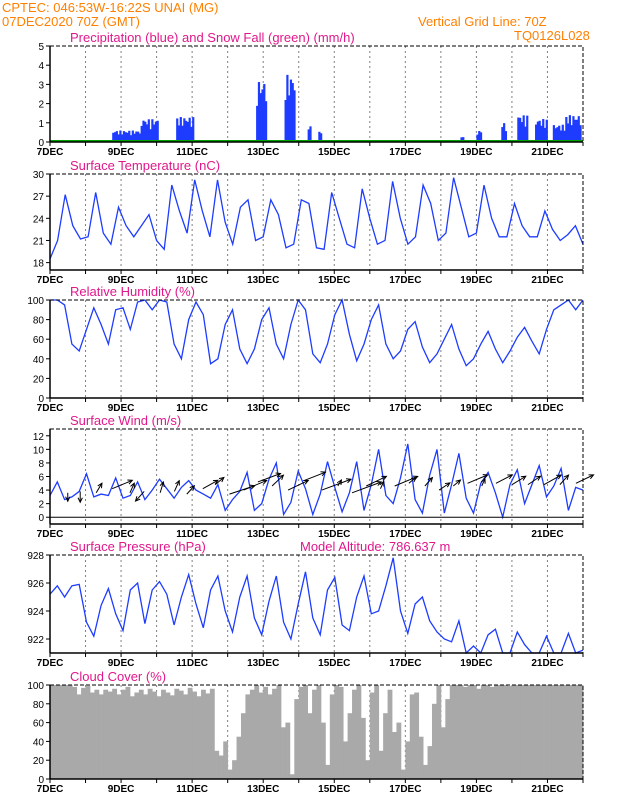 Image resolution: width=618 pixels, height=805 pixels. Describe the element at coordinates (39, 197) in the screenshot. I see `y-tick-label: 27` at that location.